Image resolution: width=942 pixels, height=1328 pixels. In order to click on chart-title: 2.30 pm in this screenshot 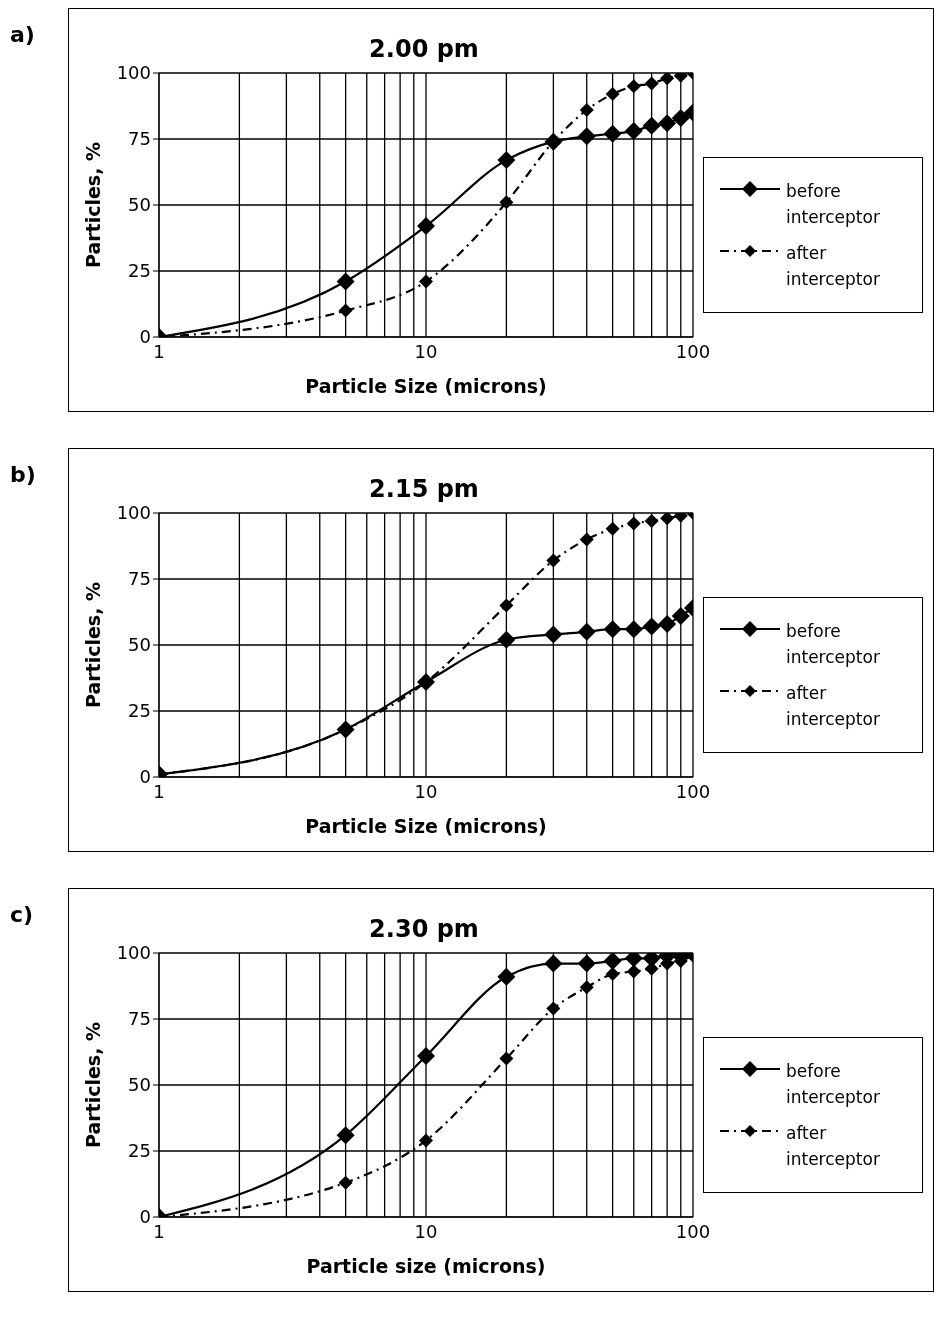, I will do `click(424, 929)`.